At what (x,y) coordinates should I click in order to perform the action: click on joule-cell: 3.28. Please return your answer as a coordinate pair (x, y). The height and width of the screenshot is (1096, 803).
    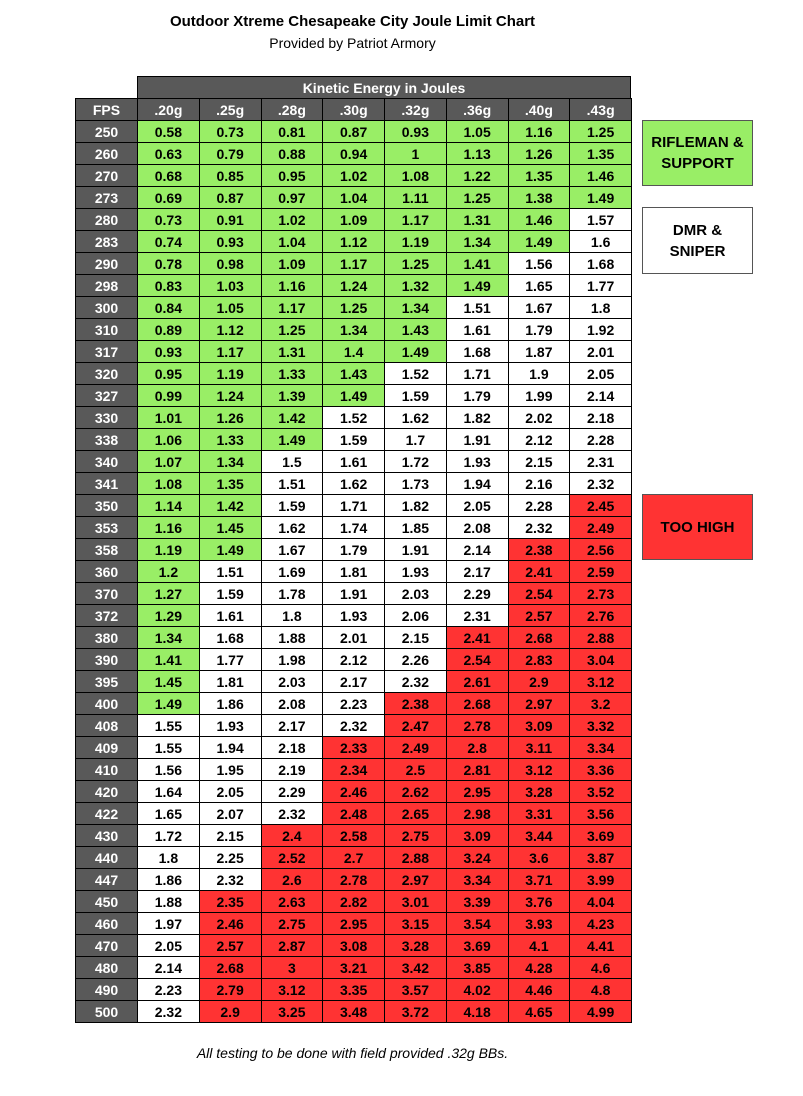
    Looking at the image, I should click on (415, 945).